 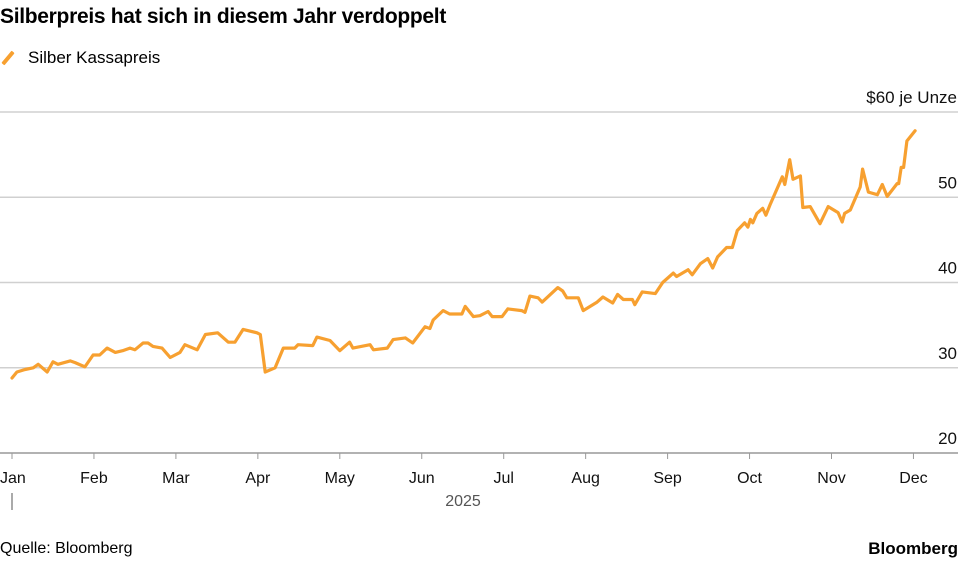 I want to click on x-tick-label: Feb, so click(x=94, y=478).